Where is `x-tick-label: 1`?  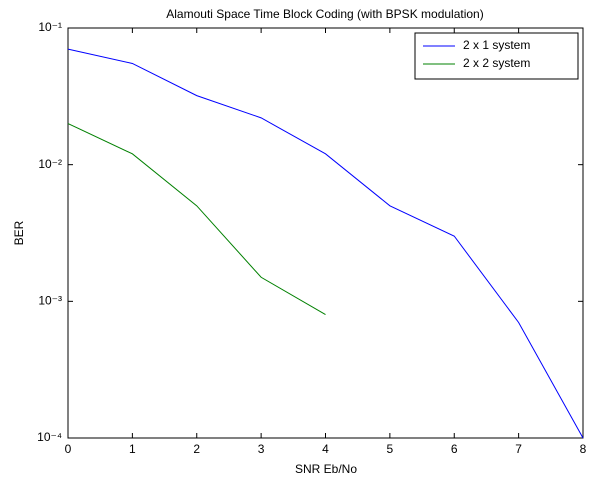 x-tick-label: 1 is located at coordinates (132, 449).